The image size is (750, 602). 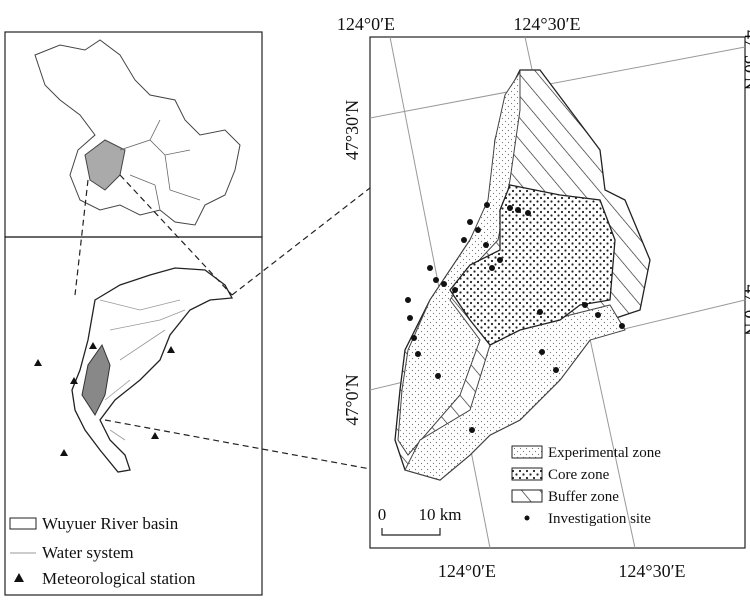 I want to click on scale-label: 0, so click(x=382, y=514).